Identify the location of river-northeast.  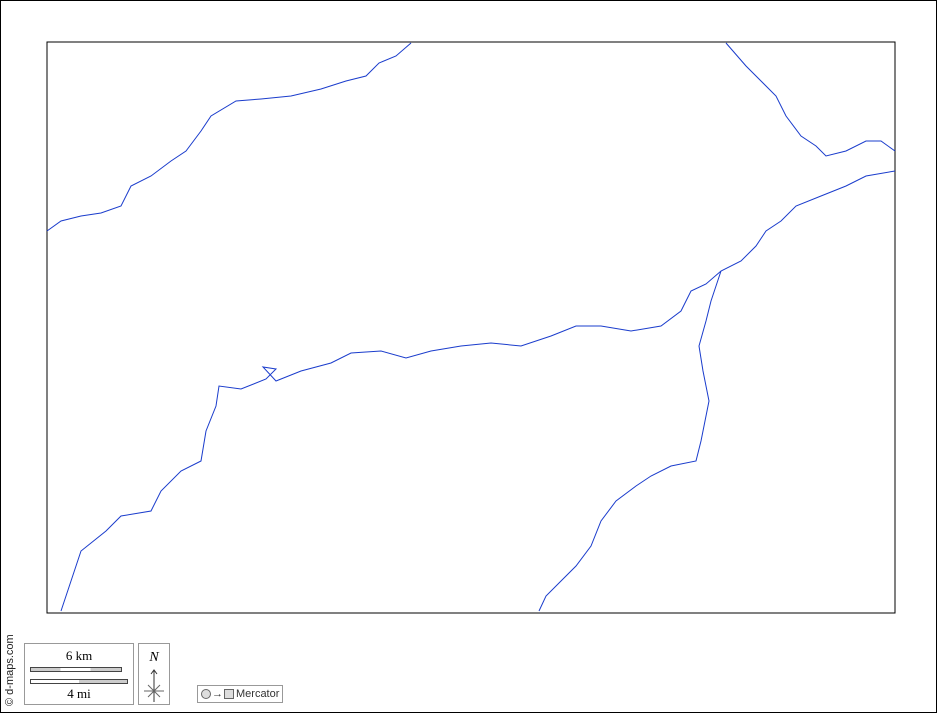
(810, 99).